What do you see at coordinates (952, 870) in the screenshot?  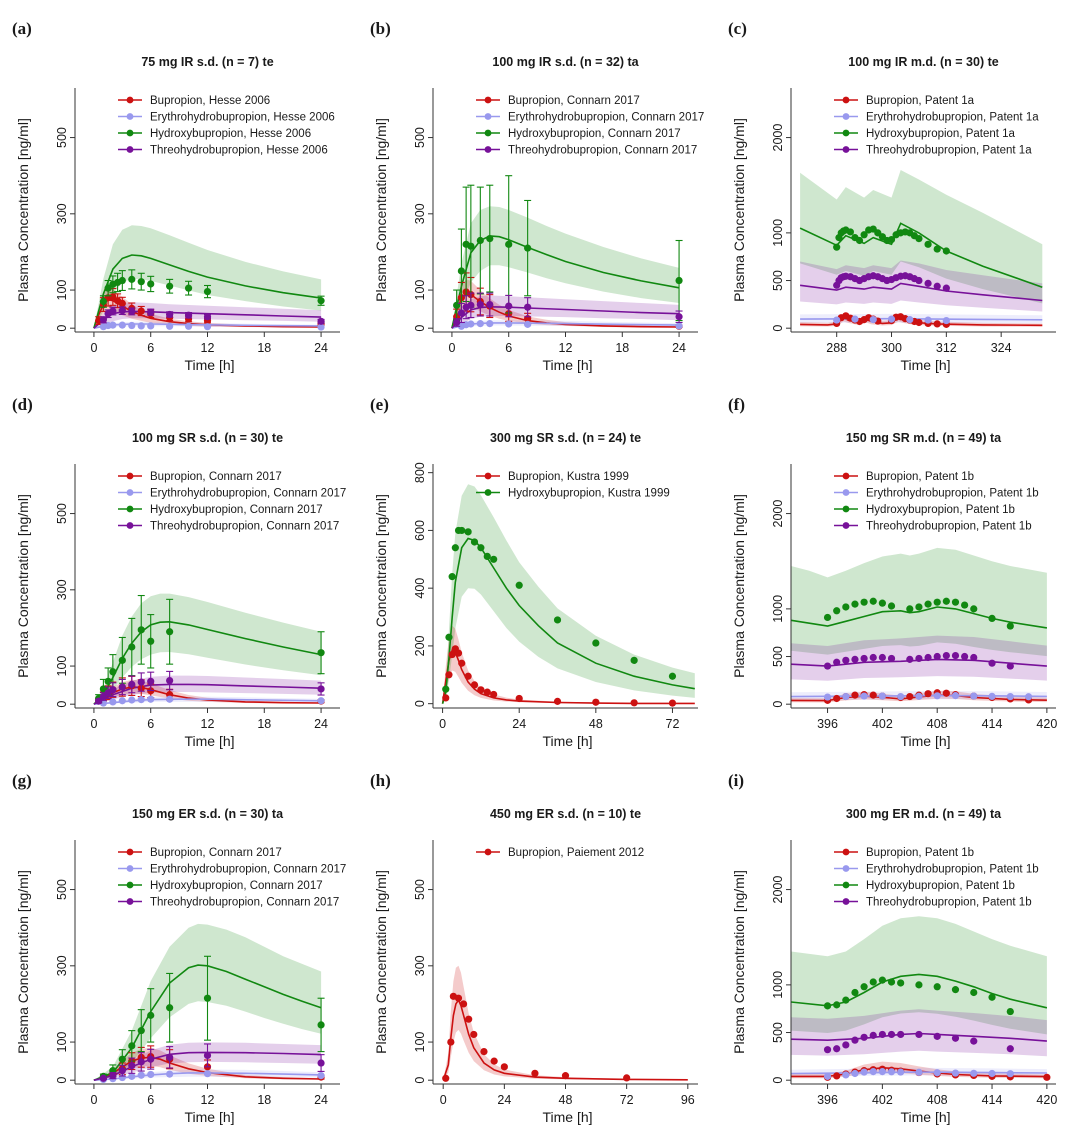 I see `legend-entry: Erythrohydrobupropion, Patent 1b` at bounding box center [952, 870].